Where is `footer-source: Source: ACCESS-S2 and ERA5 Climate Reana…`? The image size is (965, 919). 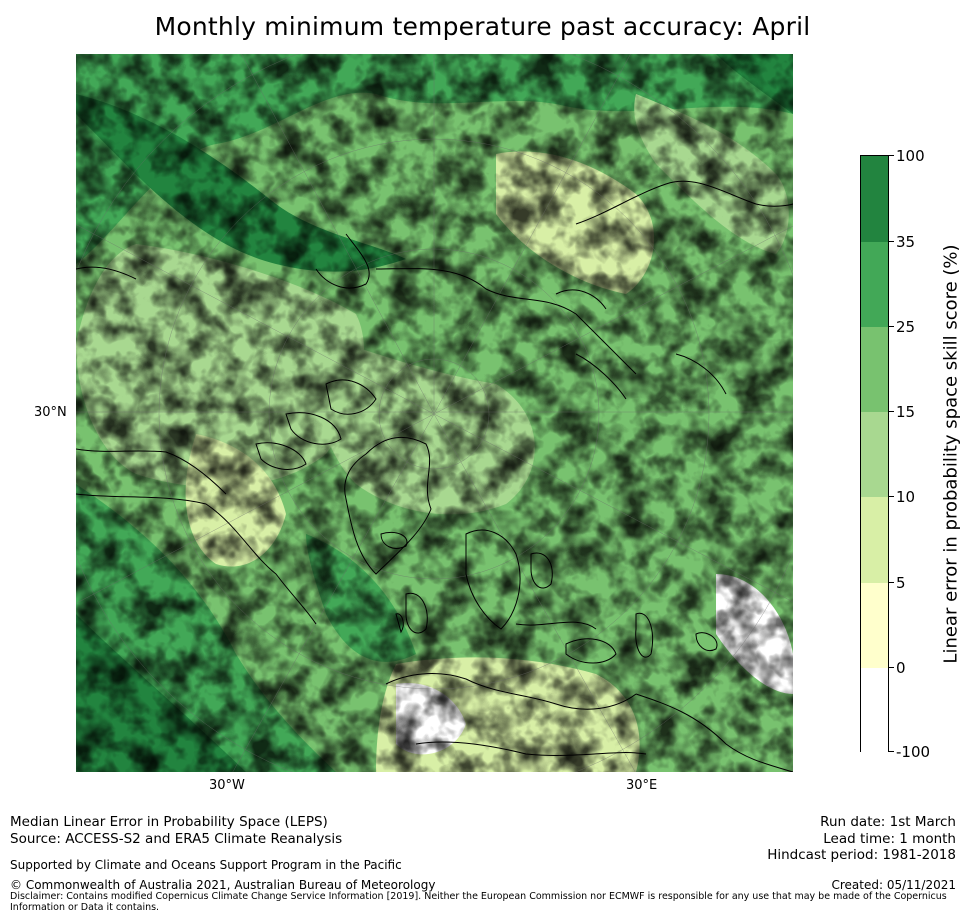
footer-source: Source: ACCESS-S2 and ERA5 Climate Reana… is located at coordinates (176, 839).